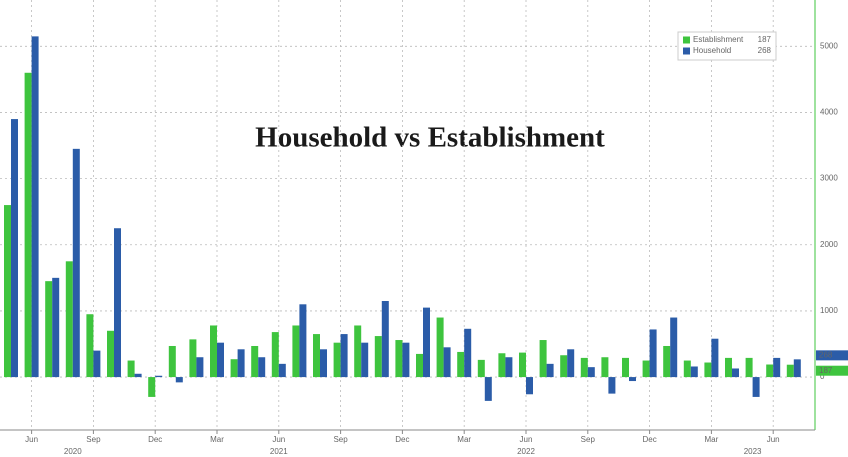 The image size is (848, 457). I want to click on legend: Establishment 187 Household 268, so click(727, 46).